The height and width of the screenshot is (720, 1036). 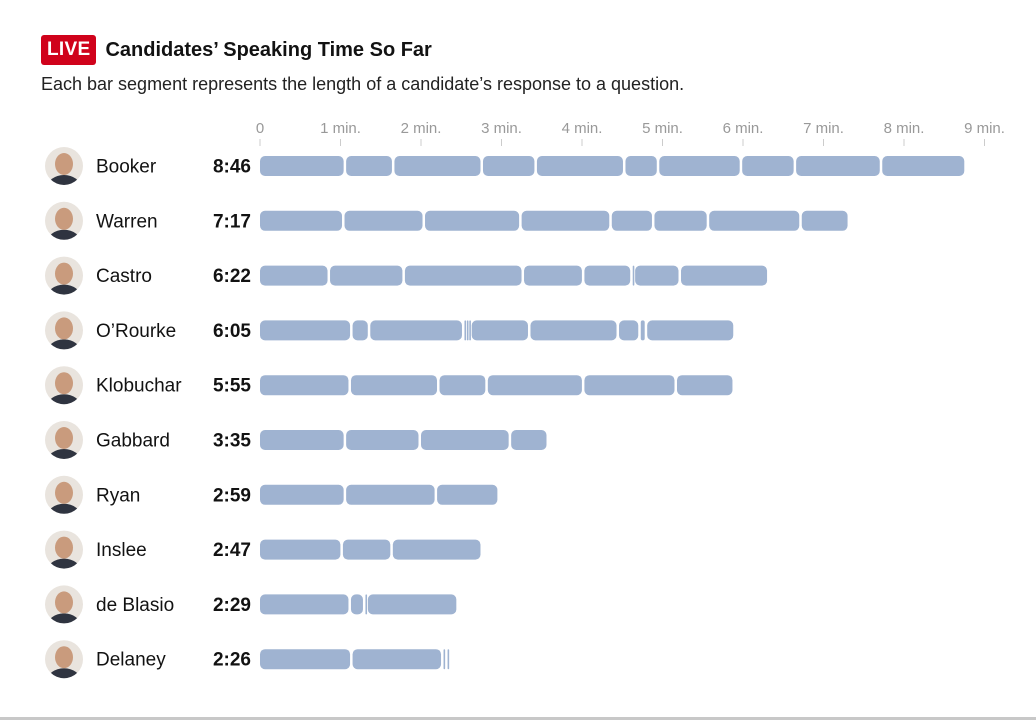 What do you see at coordinates (232, 495) in the screenshot?
I see `total-time-label: 2:59` at bounding box center [232, 495].